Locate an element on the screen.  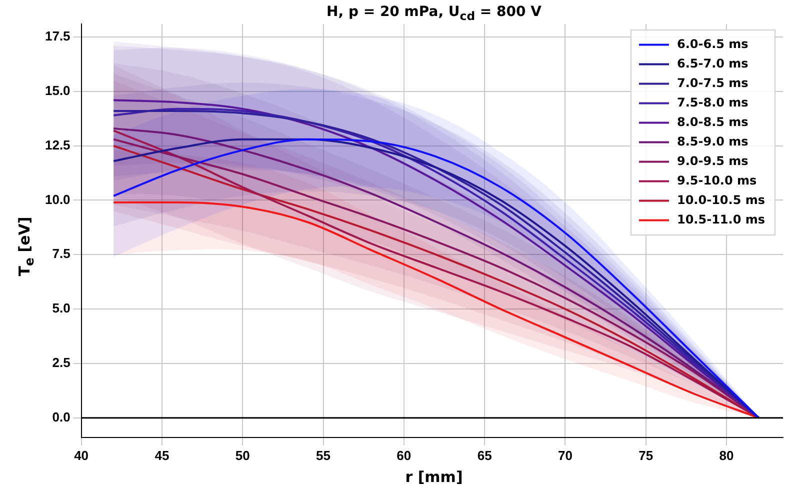
x-axis-title: r [mm] is located at coordinates (434, 477).